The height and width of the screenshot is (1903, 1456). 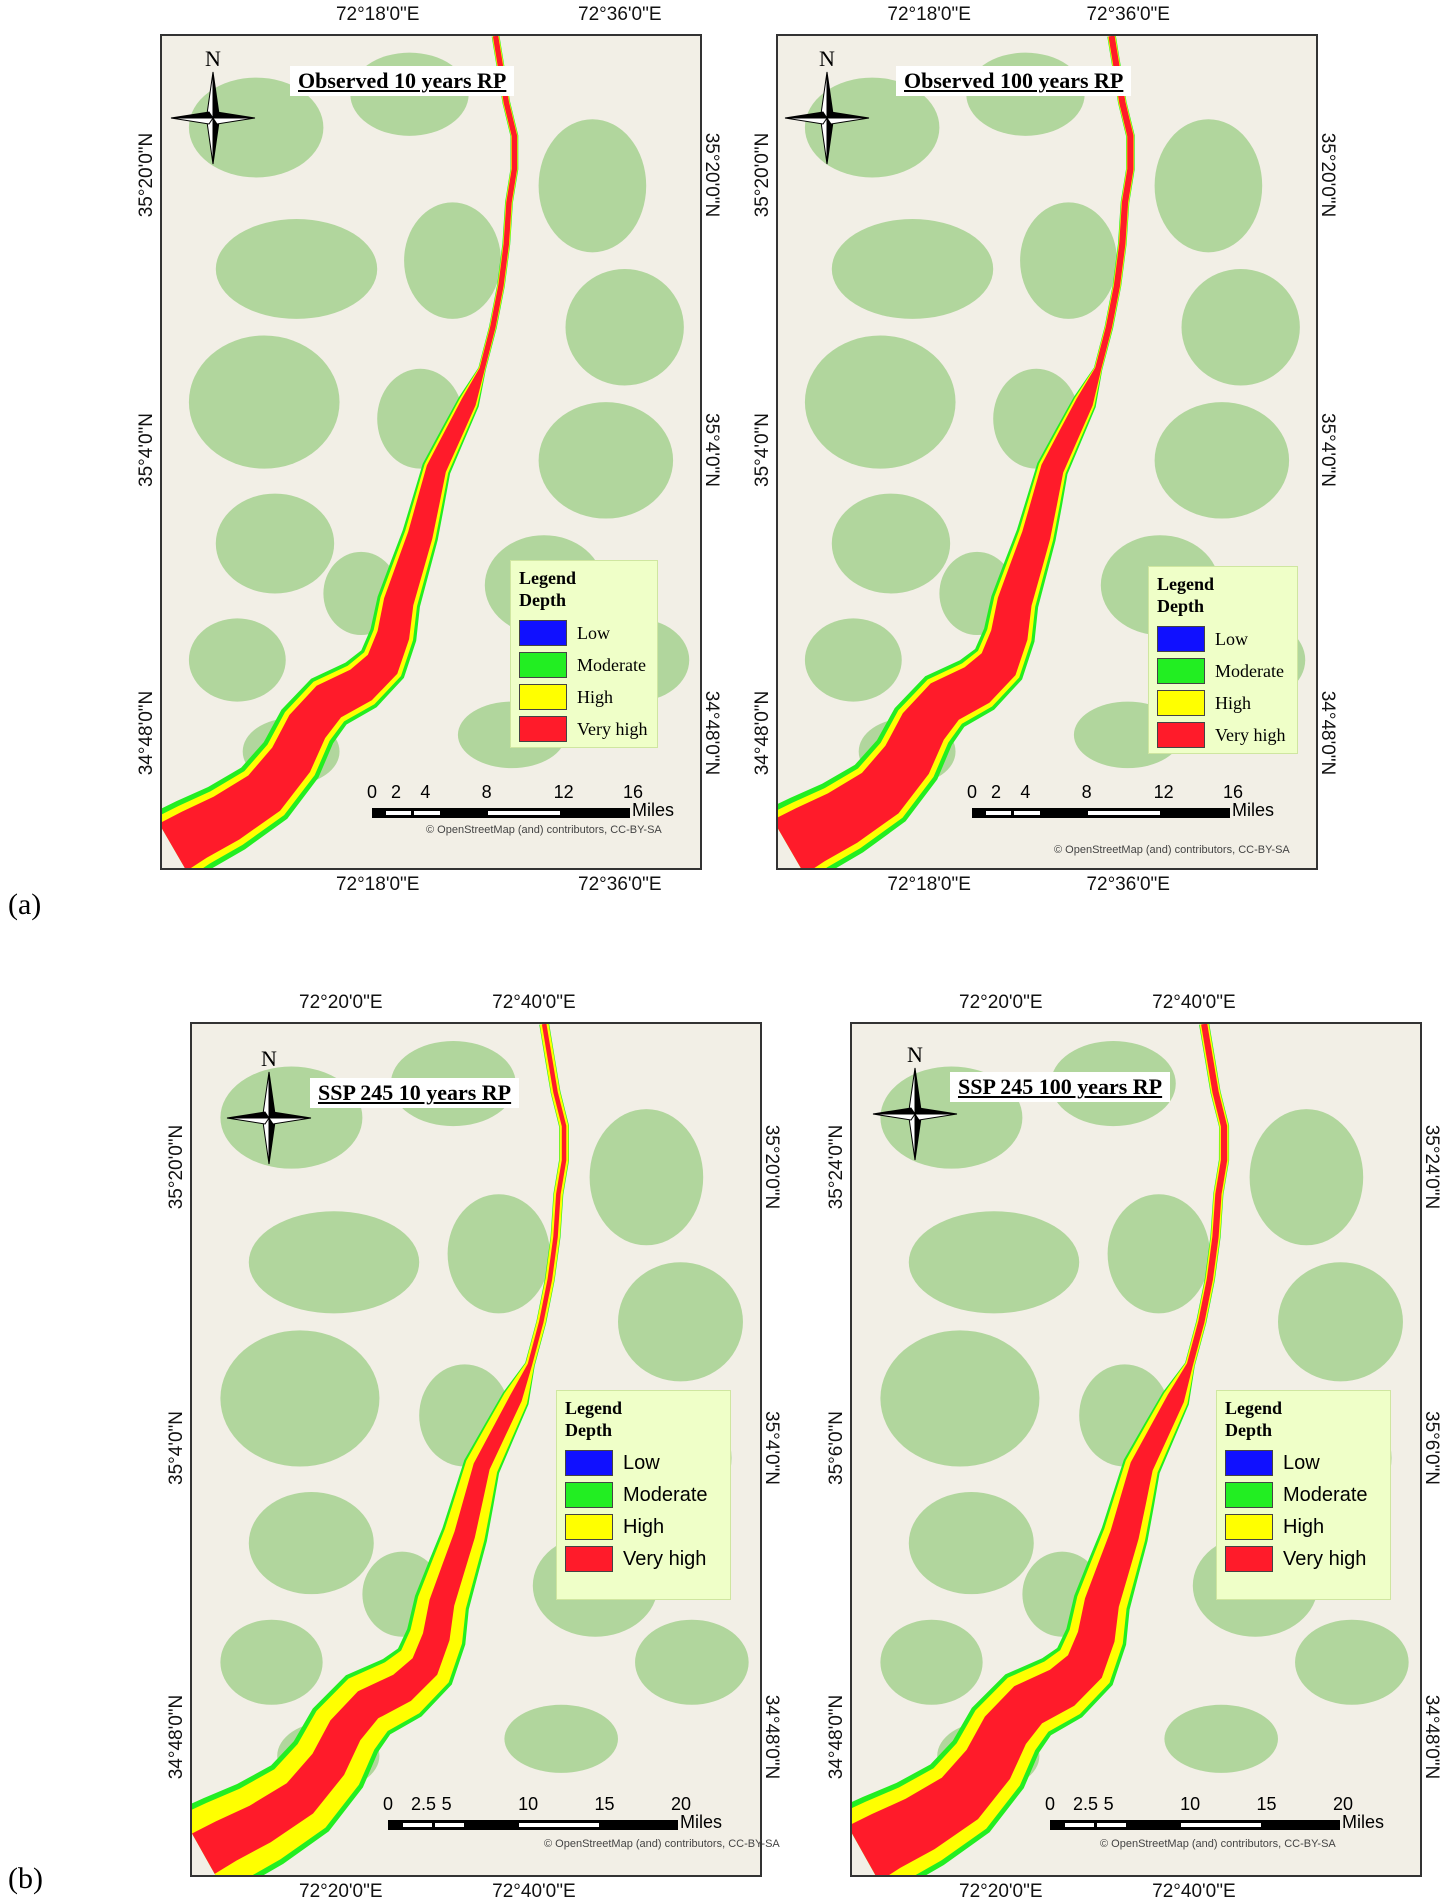 I want to click on legend-item: Low, so click(x=1223, y=639).